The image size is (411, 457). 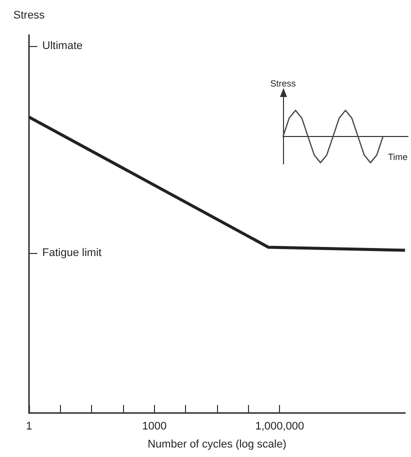 I want to click on text: 1, so click(x=29, y=426).